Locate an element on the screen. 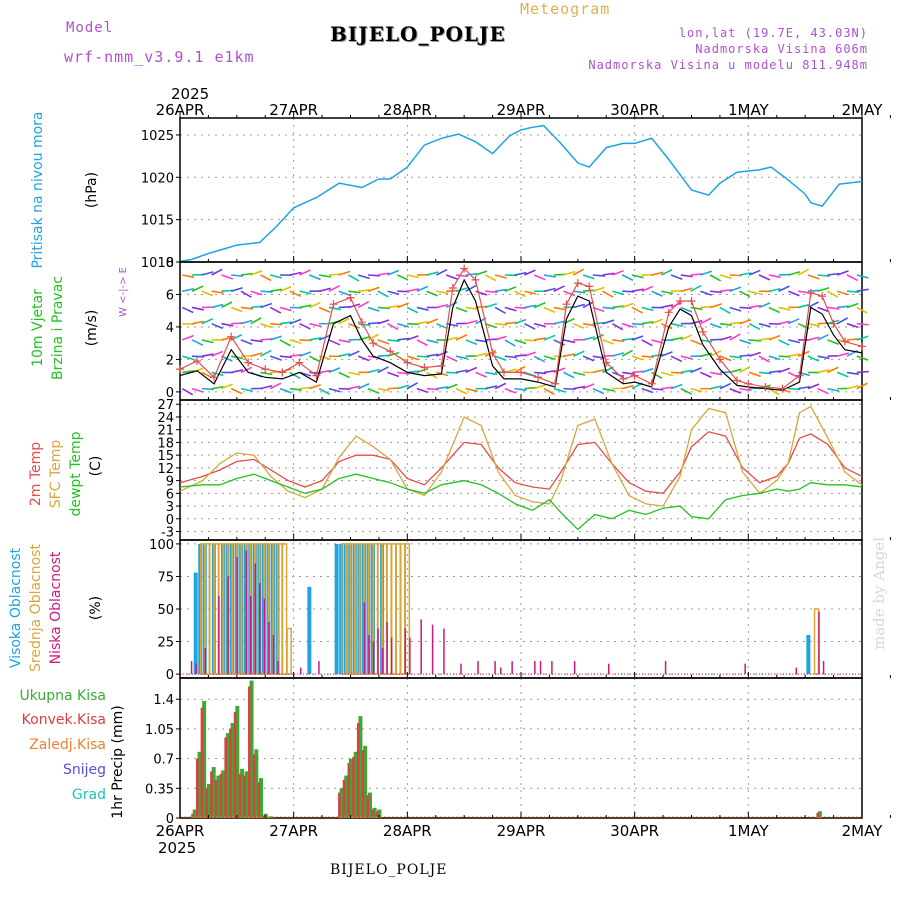 The image size is (900, 900). model-name: wrf-nmm_v3.9.1 e1km is located at coordinates (159, 57).